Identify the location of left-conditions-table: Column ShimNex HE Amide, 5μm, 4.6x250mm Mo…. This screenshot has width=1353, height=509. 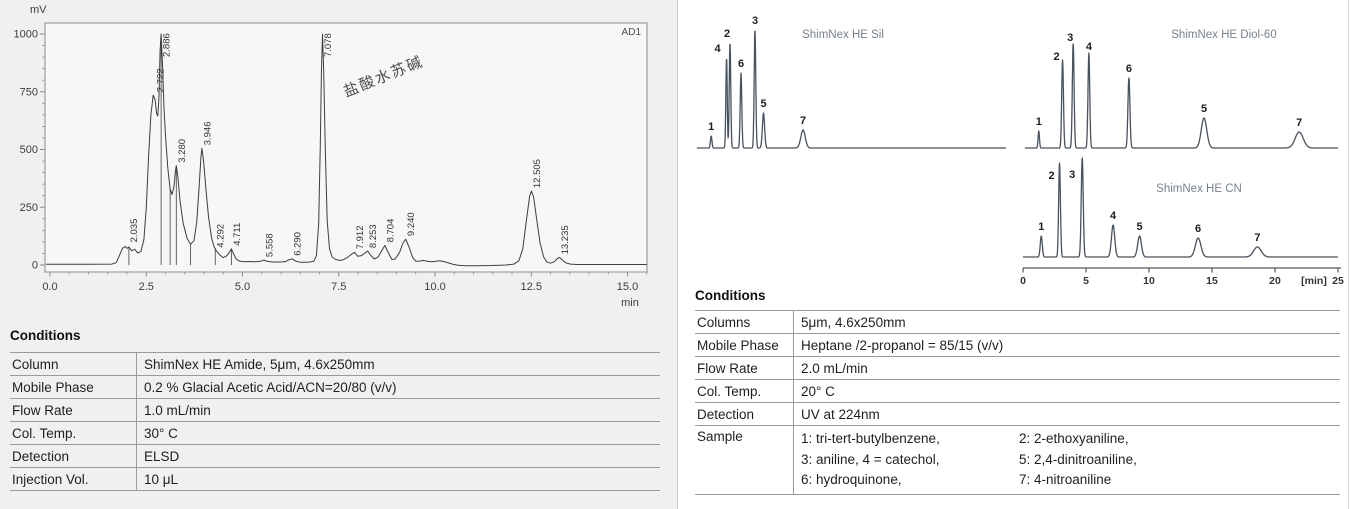
(335, 421).